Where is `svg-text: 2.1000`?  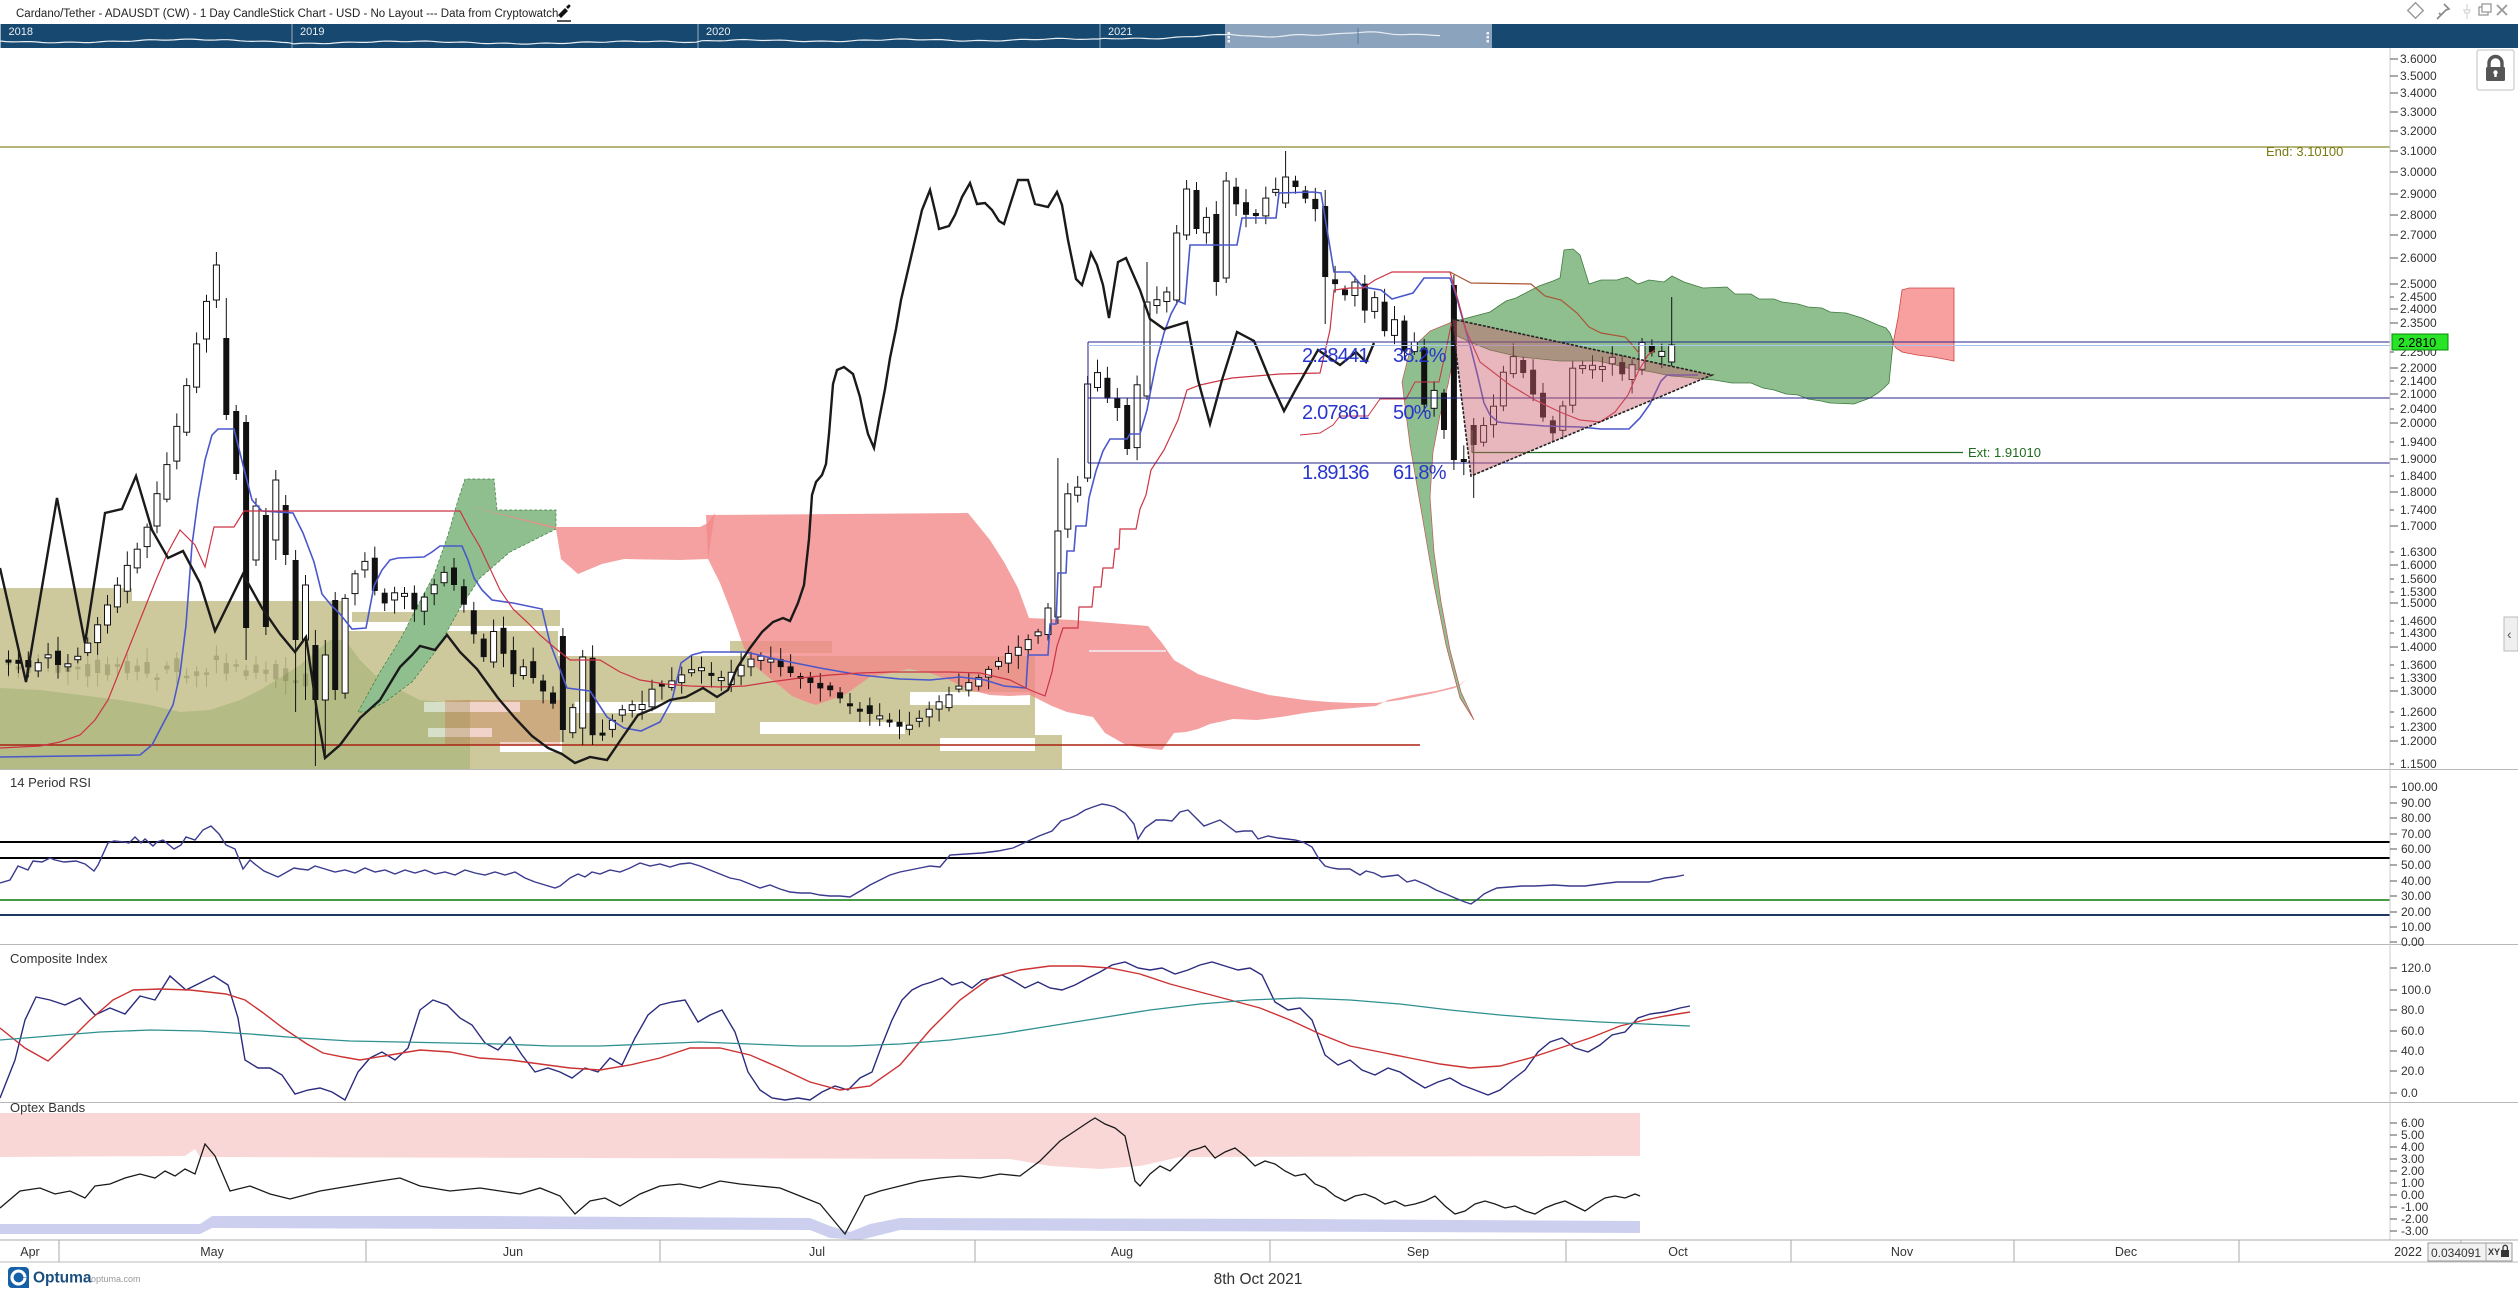
svg-text: 2.1000 is located at coordinates (2418, 394).